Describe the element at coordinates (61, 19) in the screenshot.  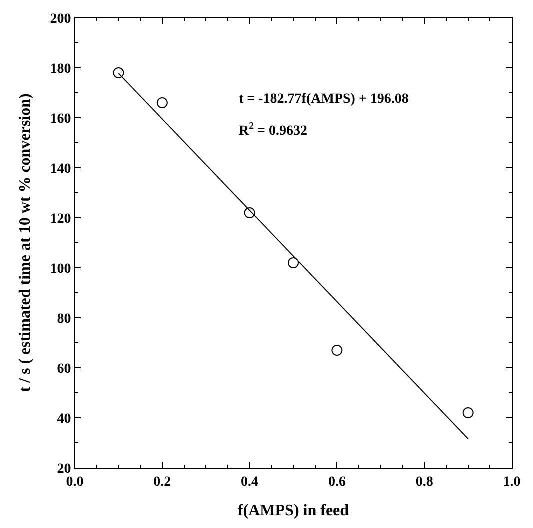
I see `y-tick-label: 200` at that location.